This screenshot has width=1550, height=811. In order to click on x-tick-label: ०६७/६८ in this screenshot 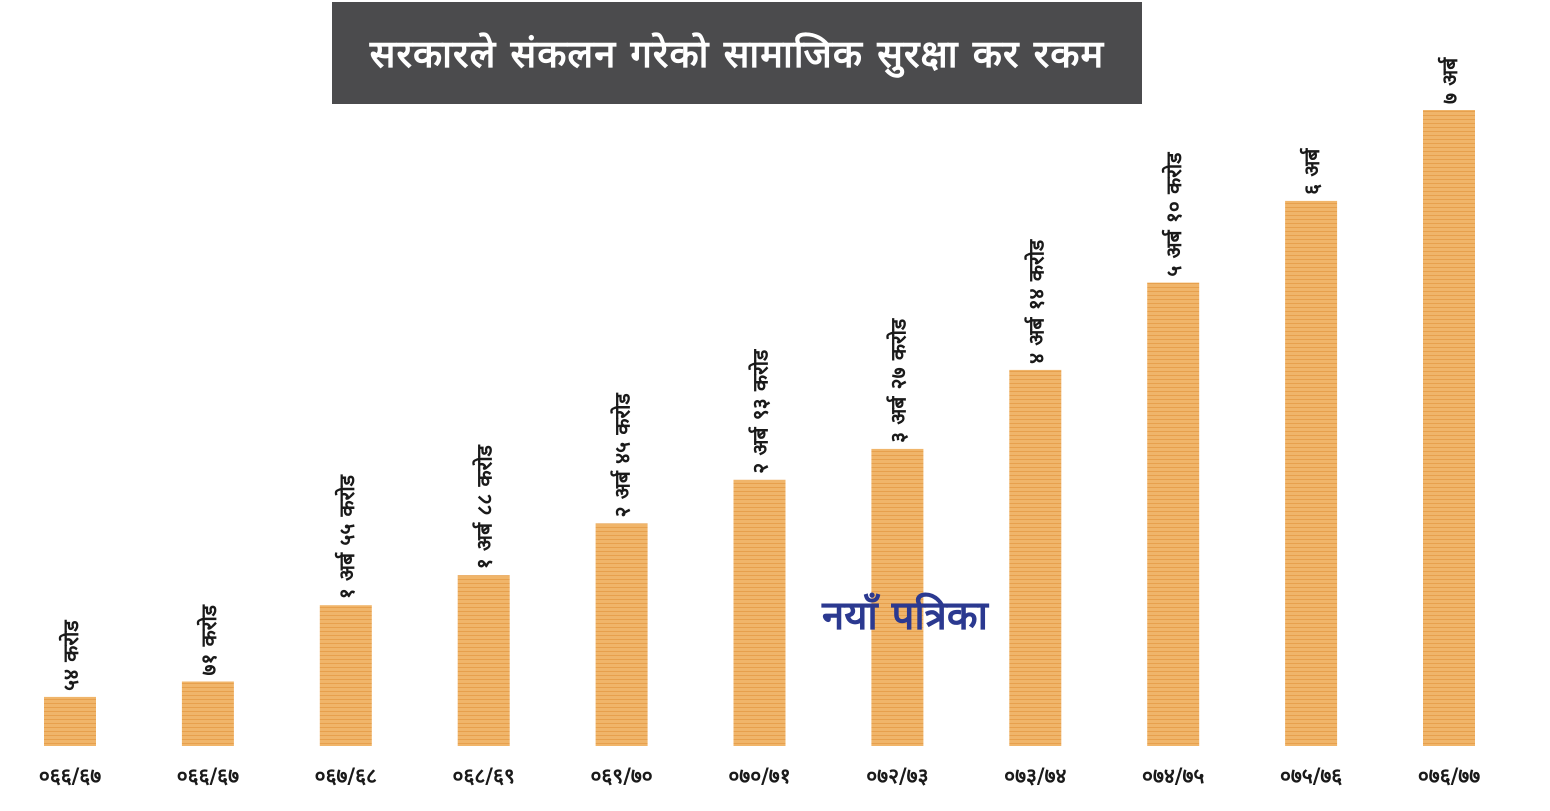, I will do `click(346, 776)`.